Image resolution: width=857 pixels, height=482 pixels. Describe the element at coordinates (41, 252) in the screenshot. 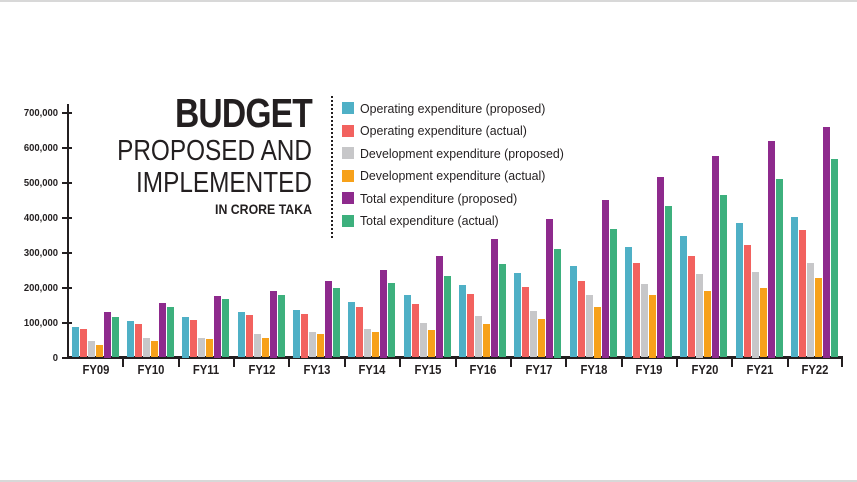

I see `y-axis-tick-label: 300,000` at that location.